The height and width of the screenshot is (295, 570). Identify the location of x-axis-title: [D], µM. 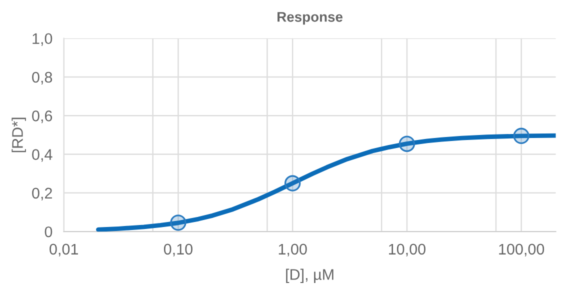
(310, 275).